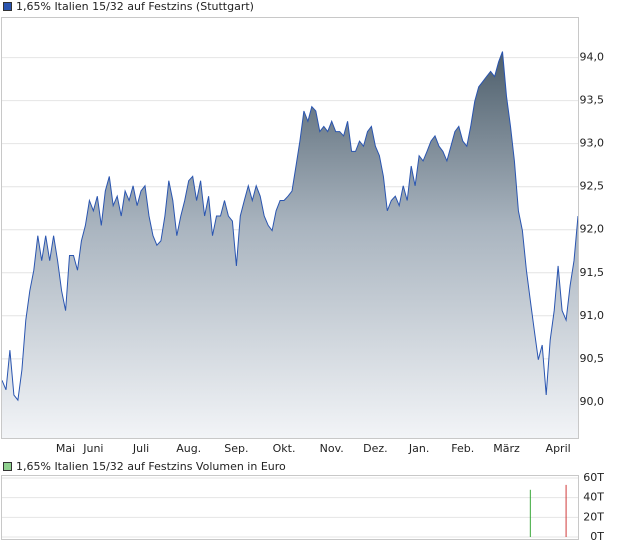 This screenshot has height=546, width=620. What do you see at coordinates (592, 358) in the screenshot?
I see `y-tick-label: 90,5` at bounding box center [592, 358].